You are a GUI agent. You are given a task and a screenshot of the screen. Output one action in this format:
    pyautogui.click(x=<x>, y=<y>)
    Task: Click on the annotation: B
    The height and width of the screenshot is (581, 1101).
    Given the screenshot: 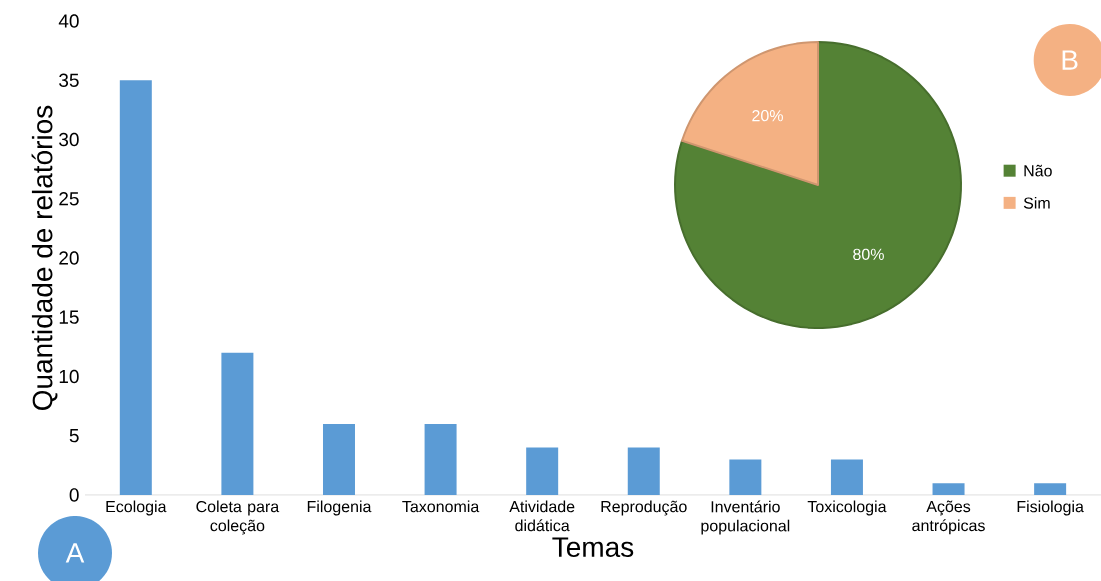 What is the action you would take?
    pyautogui.click(x=1070, y=60)
    